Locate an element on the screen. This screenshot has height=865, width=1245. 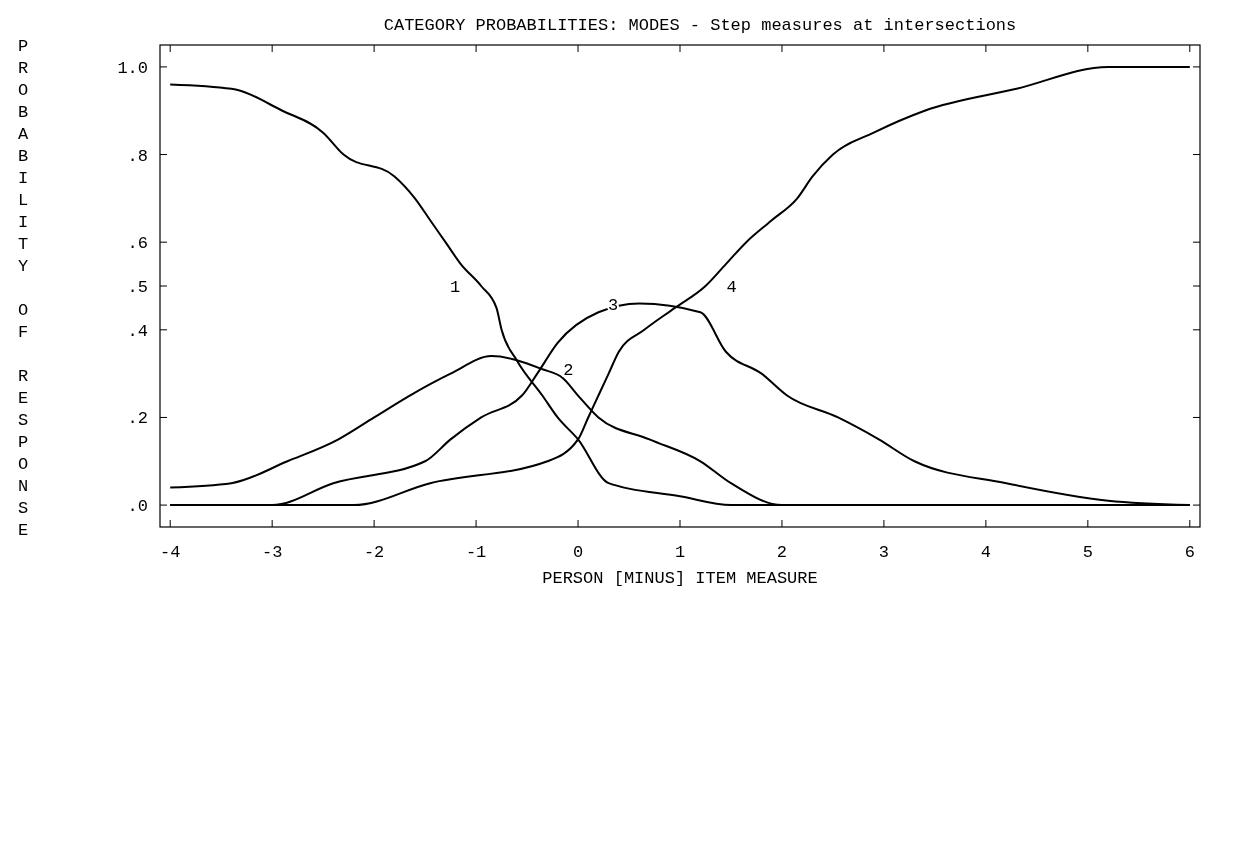
chart-title: CATEGORY PROBABILITIES: MODES - Step measures at intersections is located at coordinates (700, 25).